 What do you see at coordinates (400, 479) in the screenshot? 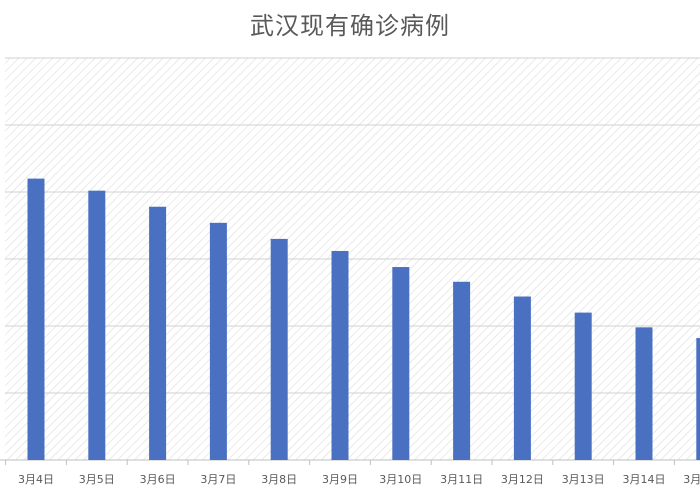
I see `x-tick-label: 3月10日` at bounding box center [400, 479].